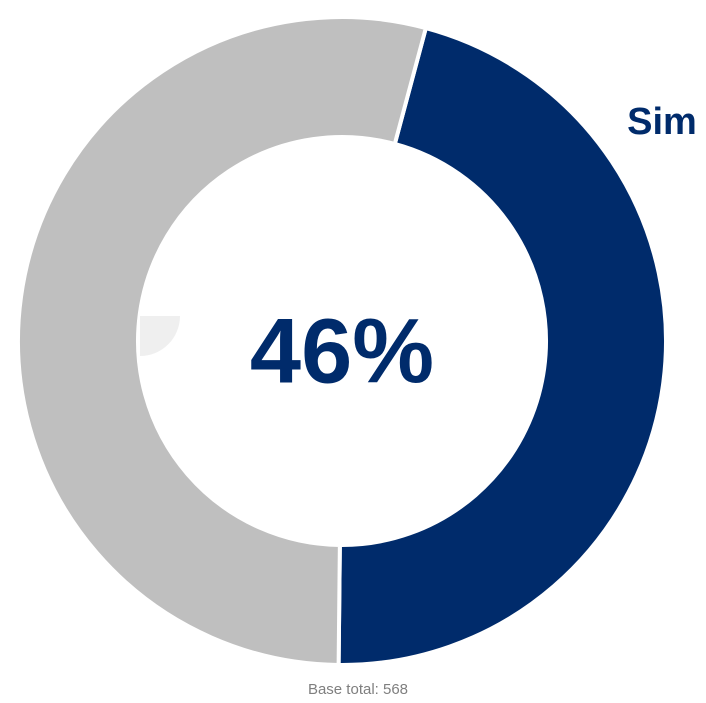 Image resolution: width=706 pixels, height=703 pixels. Describe the element at coordinates (160, 336) in the screenshot. I see `inner-decoration` at that location.